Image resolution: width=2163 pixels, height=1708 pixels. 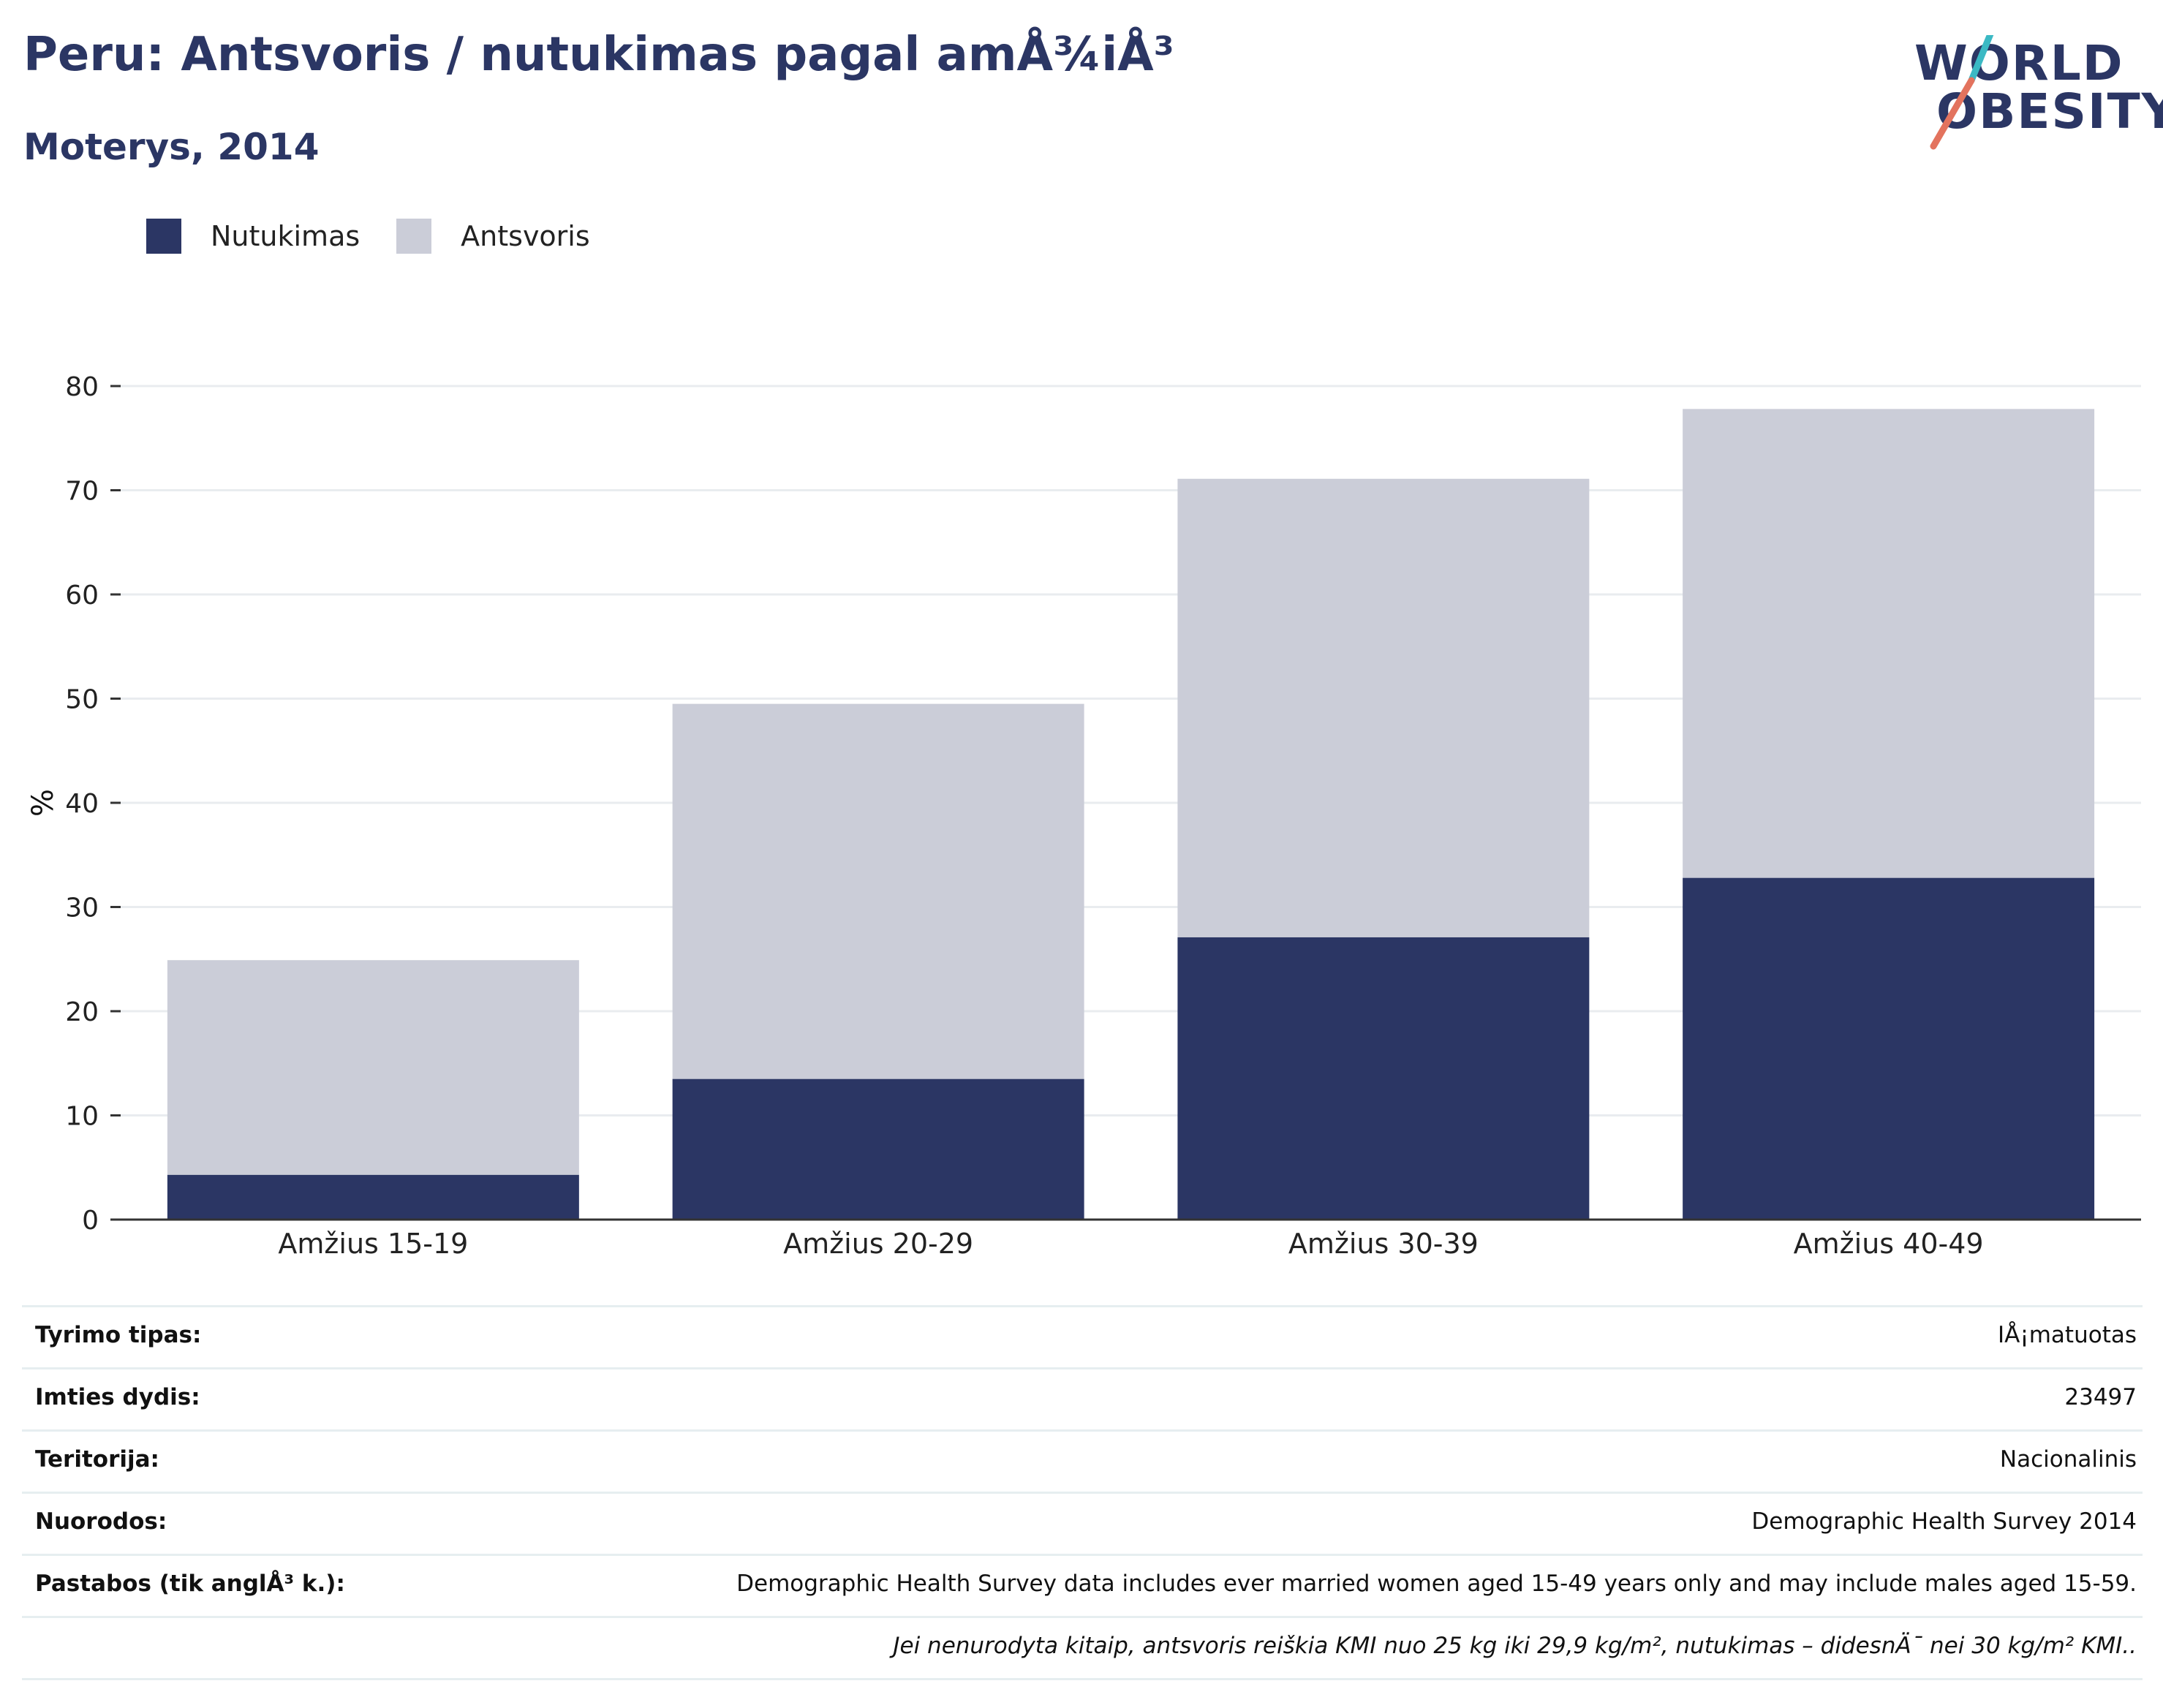 I want to click on y-axis-label: %, so click(x=43, y=803).